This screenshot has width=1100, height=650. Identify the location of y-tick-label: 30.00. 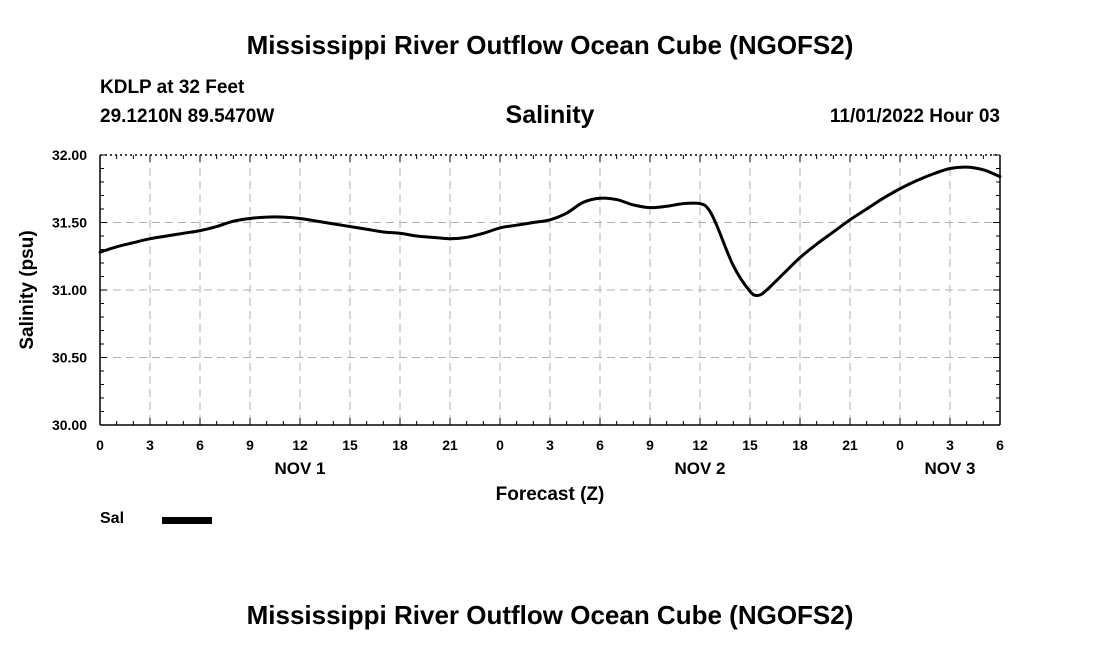
(69, 425).